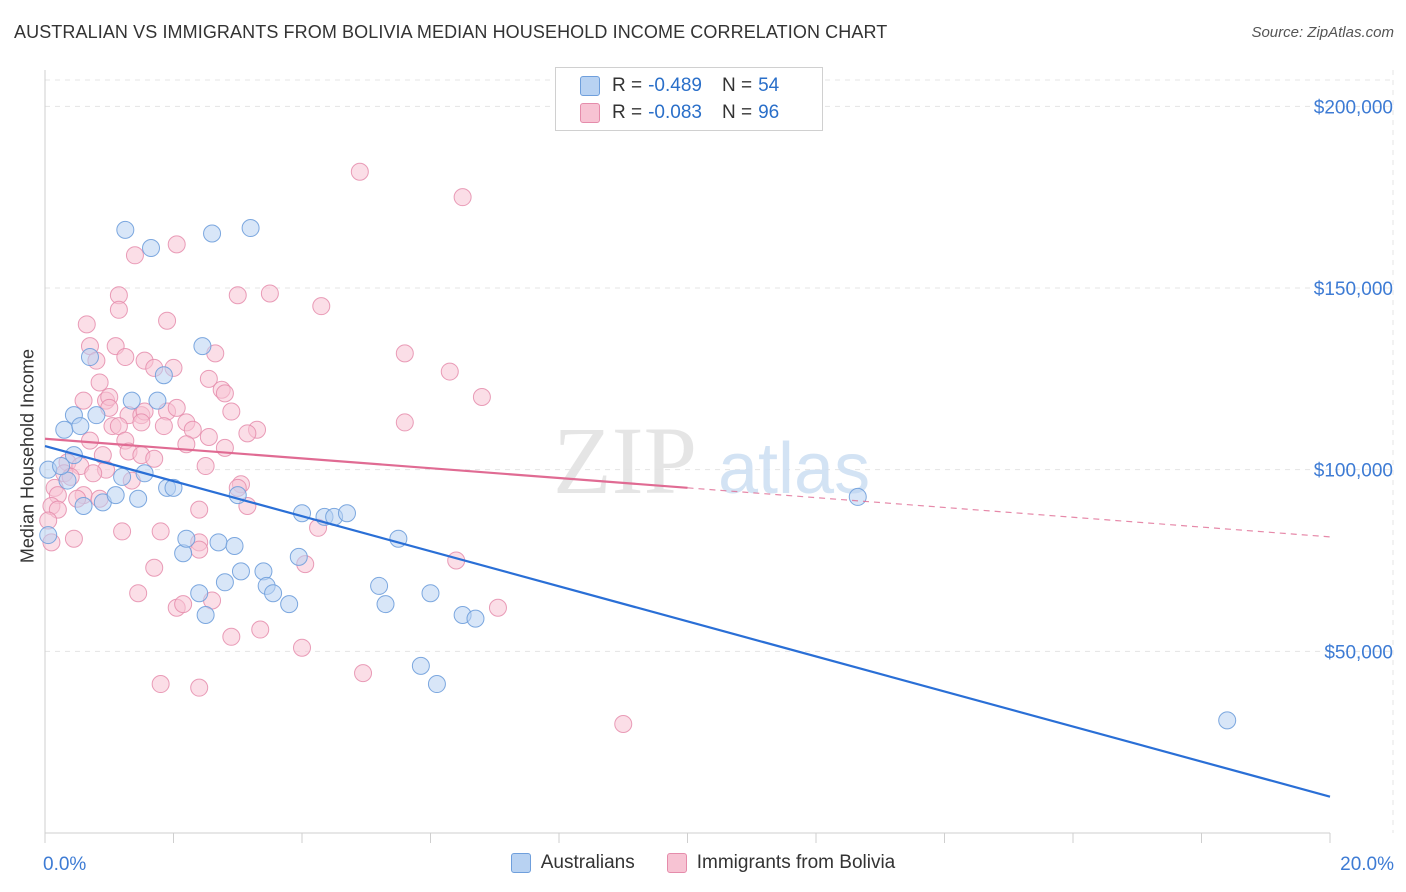  What do you see at coordinates (1353, 471) in the screenshot?
I see `y-tick-label: $100,000` at bounding box center [1353, 471].